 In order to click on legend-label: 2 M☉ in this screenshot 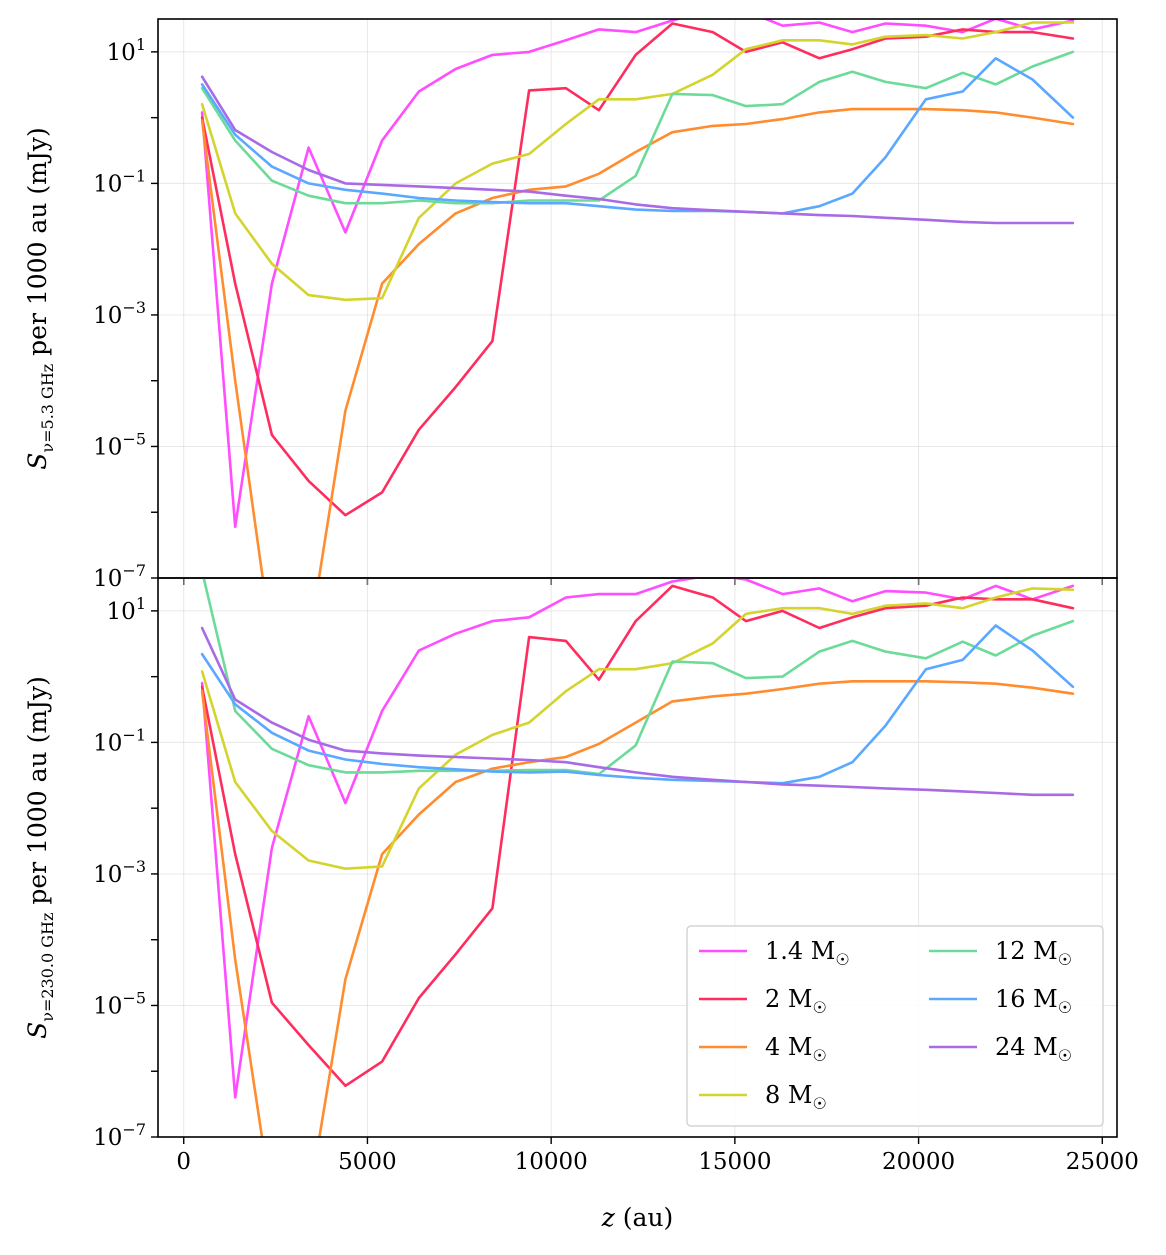, I will do `click(796, 1001)`.